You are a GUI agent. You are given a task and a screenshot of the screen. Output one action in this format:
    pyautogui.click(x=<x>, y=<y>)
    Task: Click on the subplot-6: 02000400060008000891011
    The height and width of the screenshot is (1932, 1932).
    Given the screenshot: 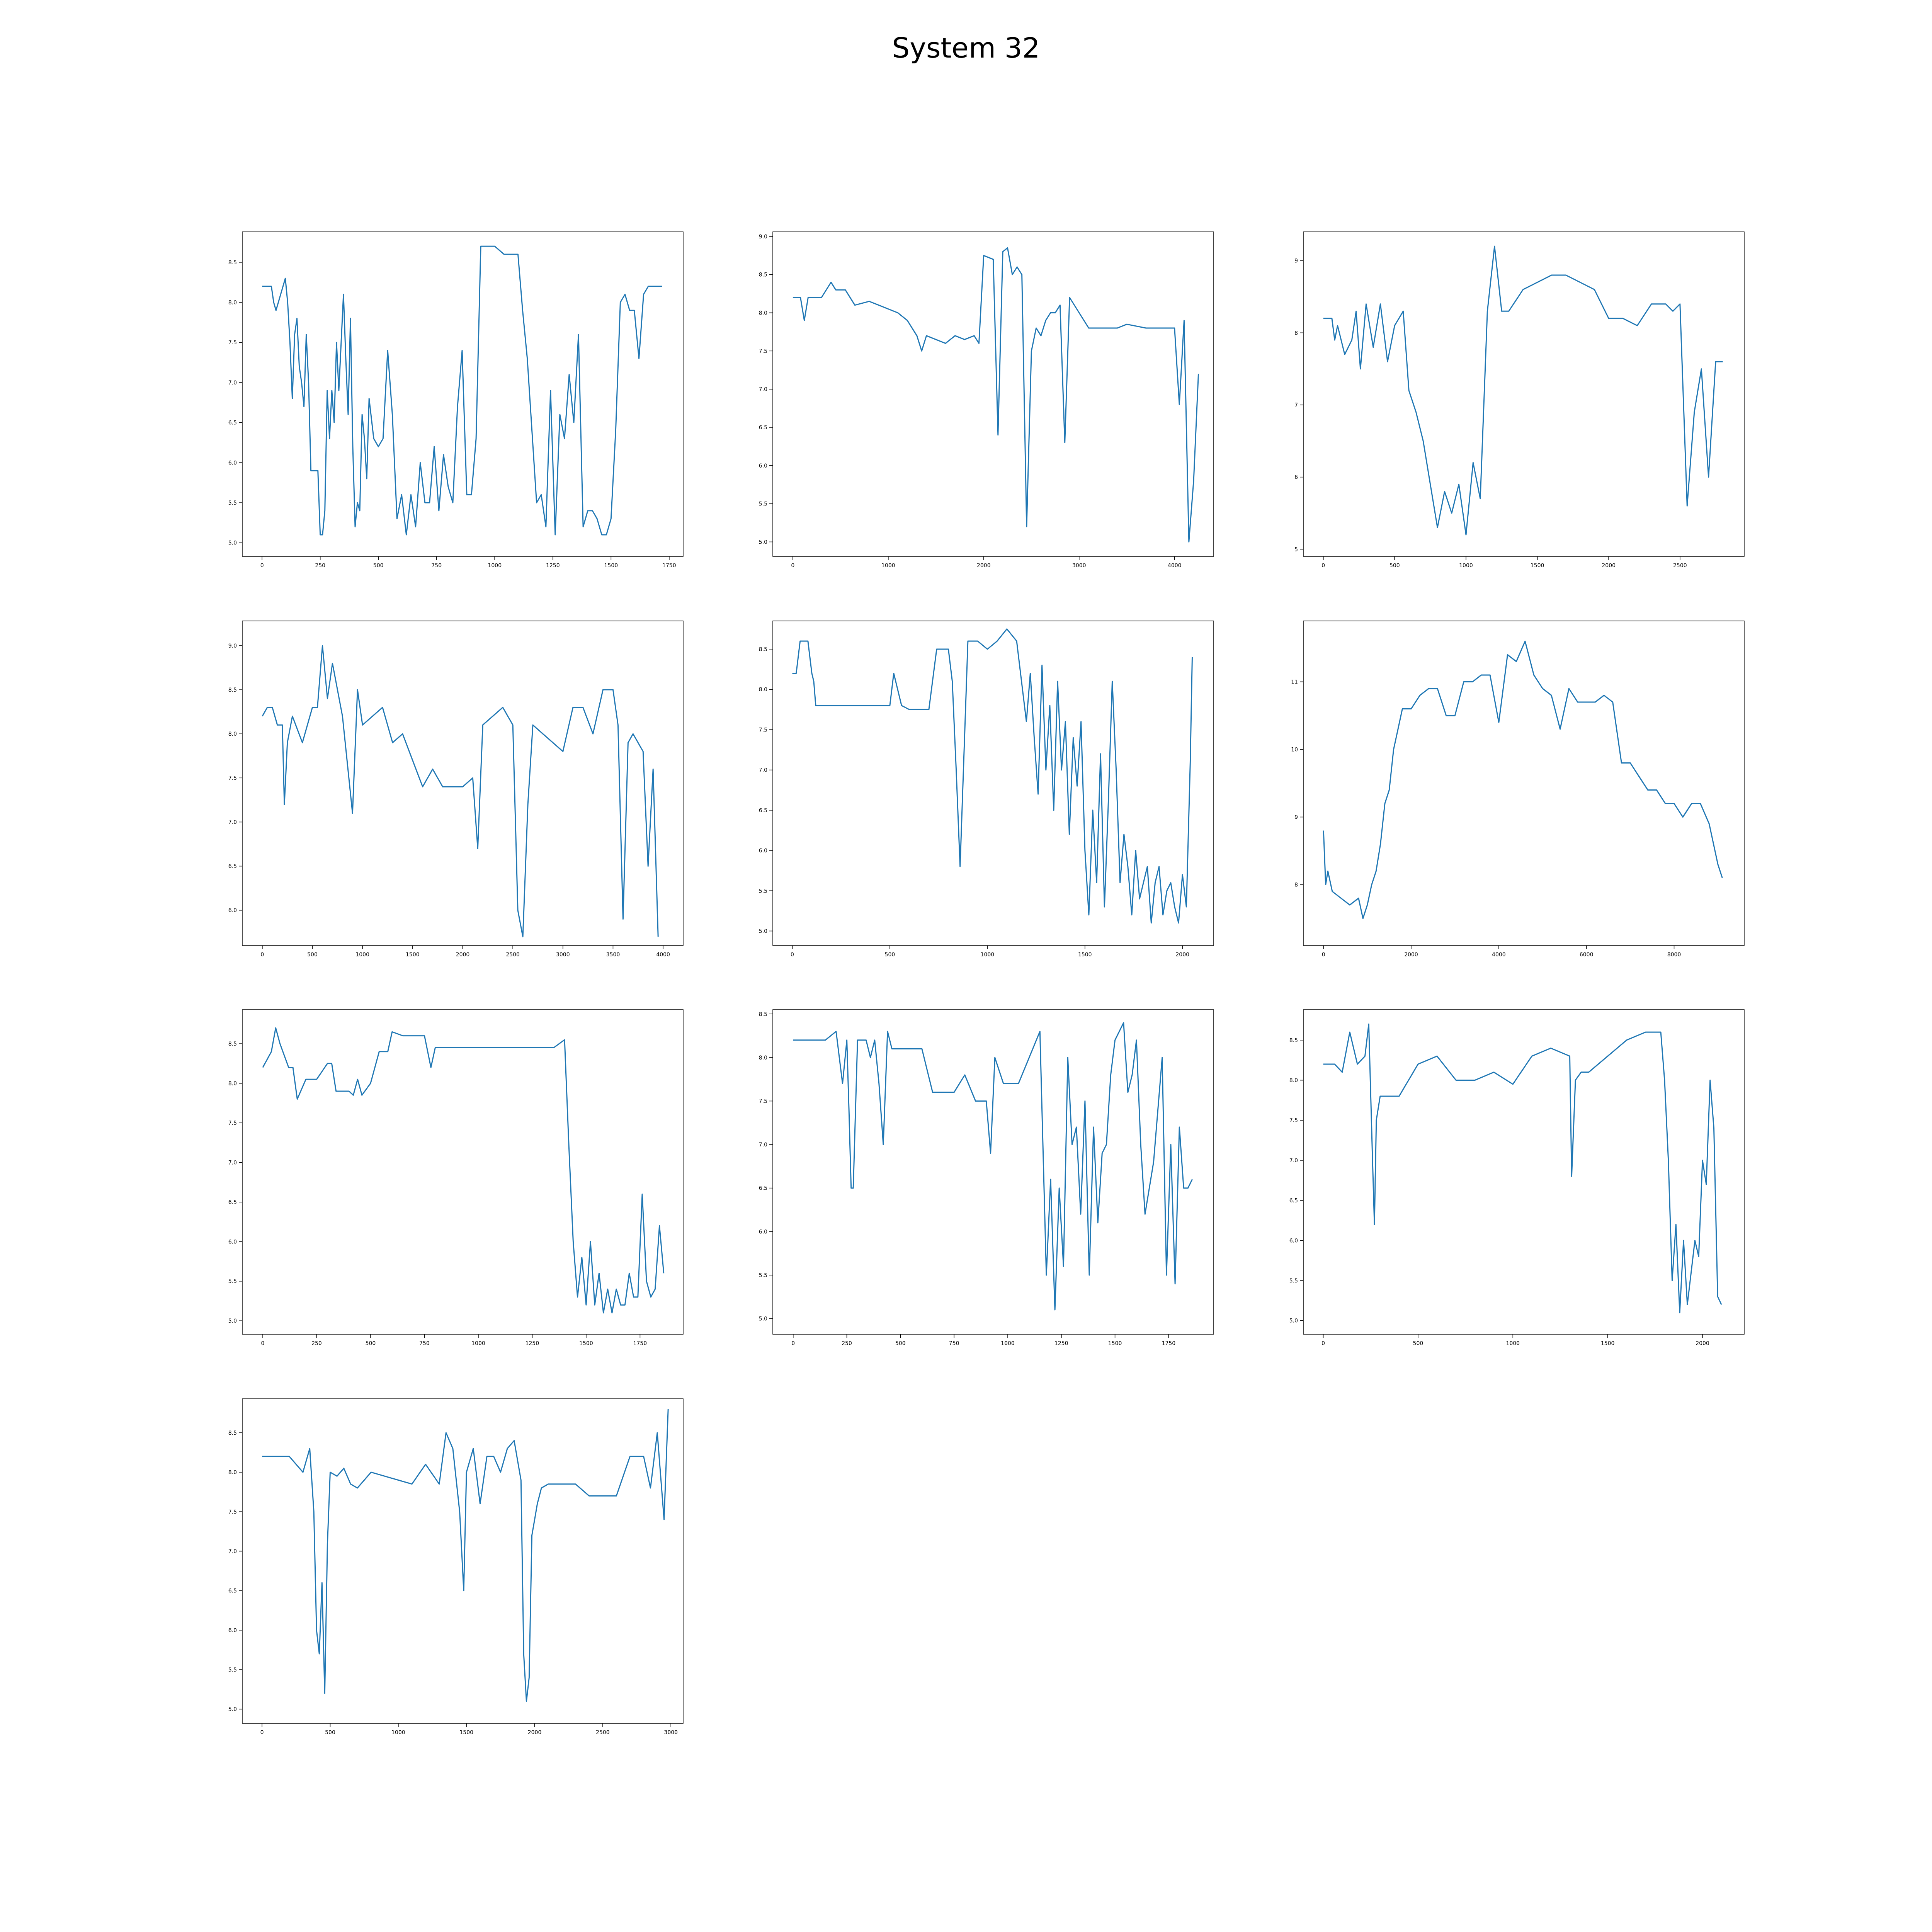 What is the action you would take?
    pyautogui.click(x=1518, y=790)
    